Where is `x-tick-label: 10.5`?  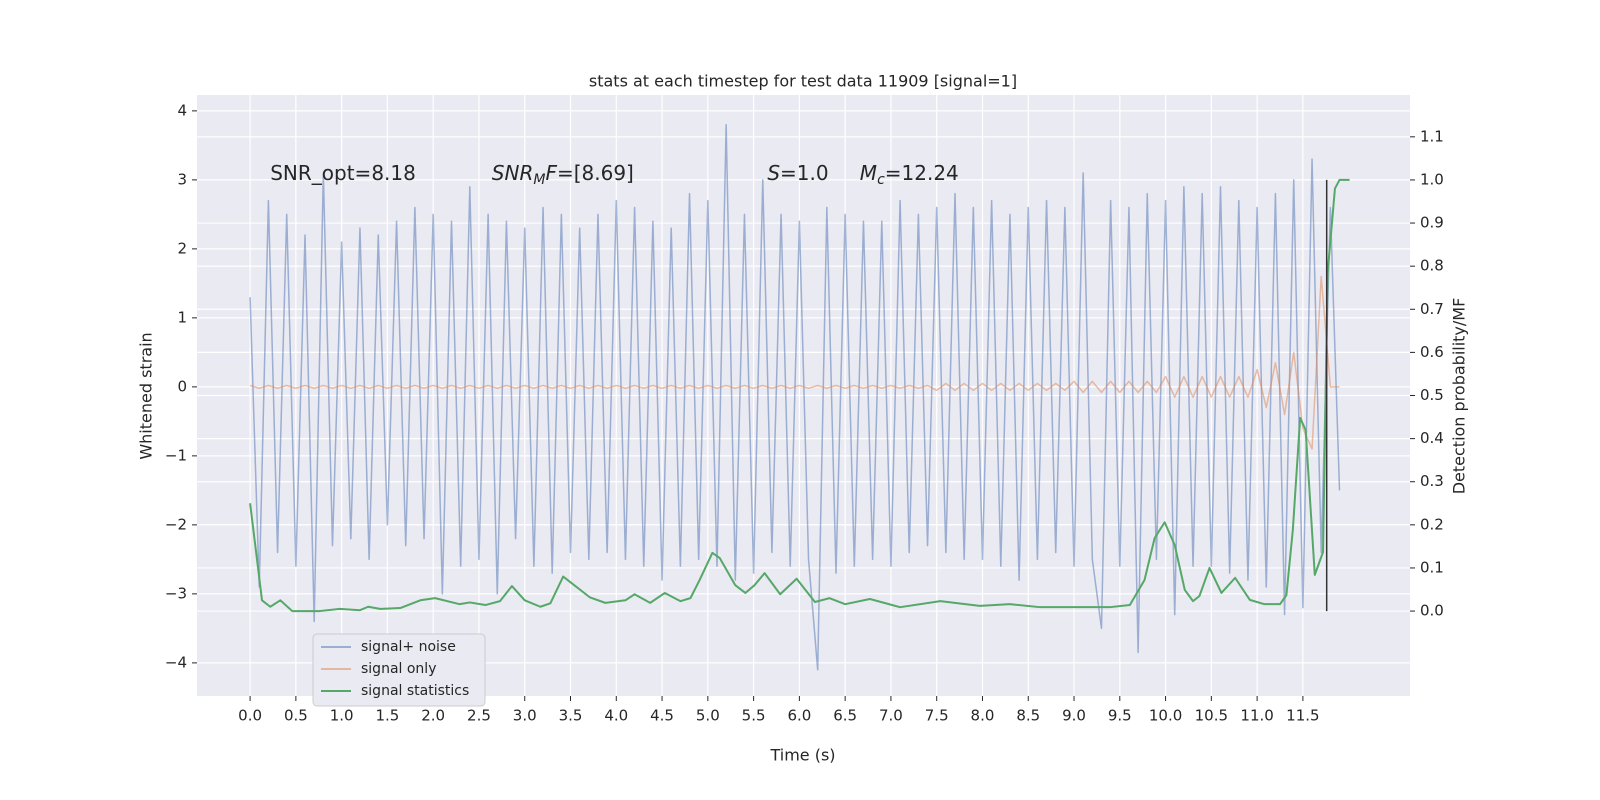 x-tick-label: 10.5 is located at coordinates (1211, 716).